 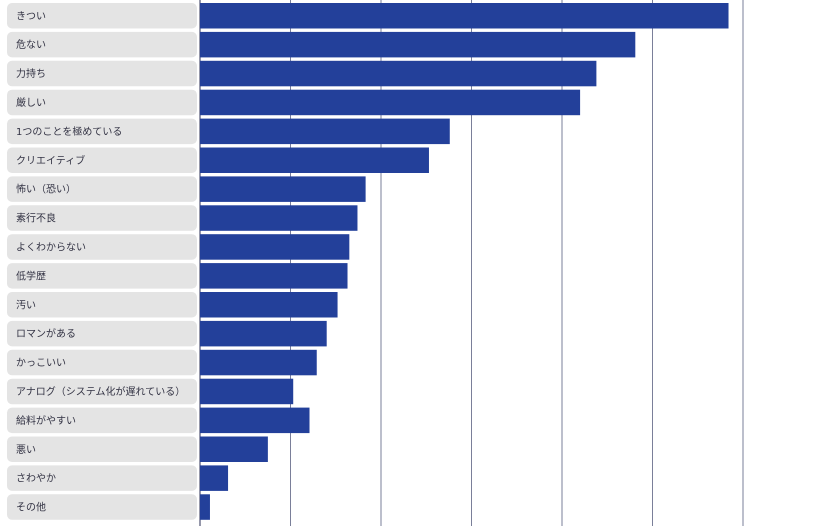 What do you see at coordinates (51, 247) in the screenshot?
I see `category-label: よくわからない` at bounding box center [51, 247].